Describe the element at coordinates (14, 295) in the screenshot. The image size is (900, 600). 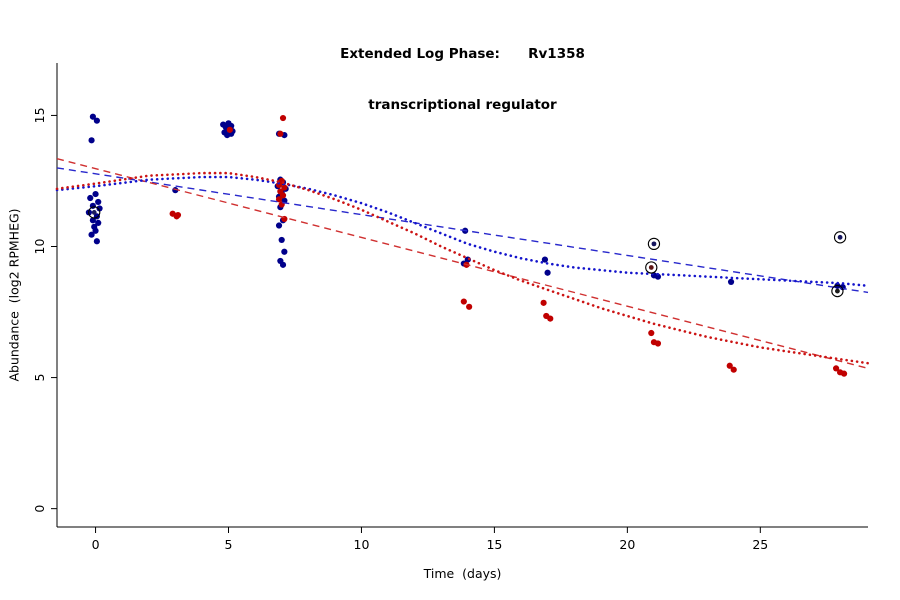
I see `y-axis-label: Abundance (log2 RPMHEG)` at that location.